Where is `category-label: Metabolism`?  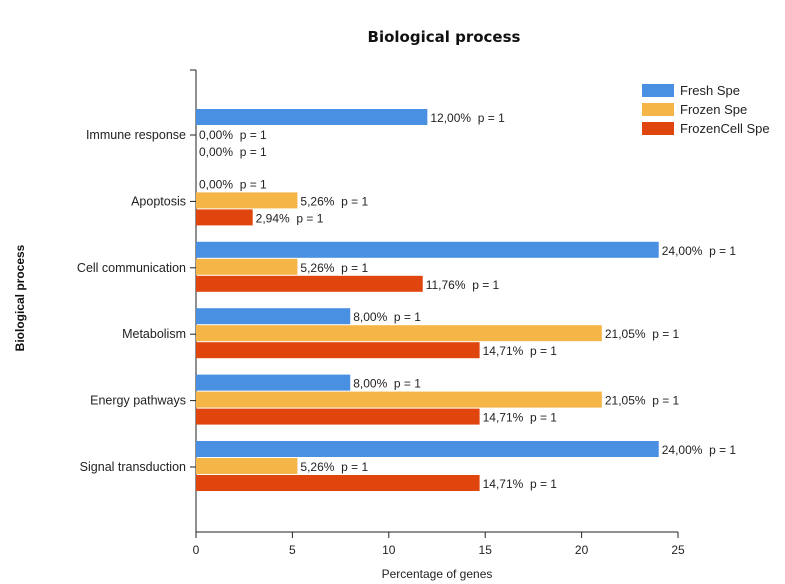
category-label: Metabolism is located at coordinates (154, 334).